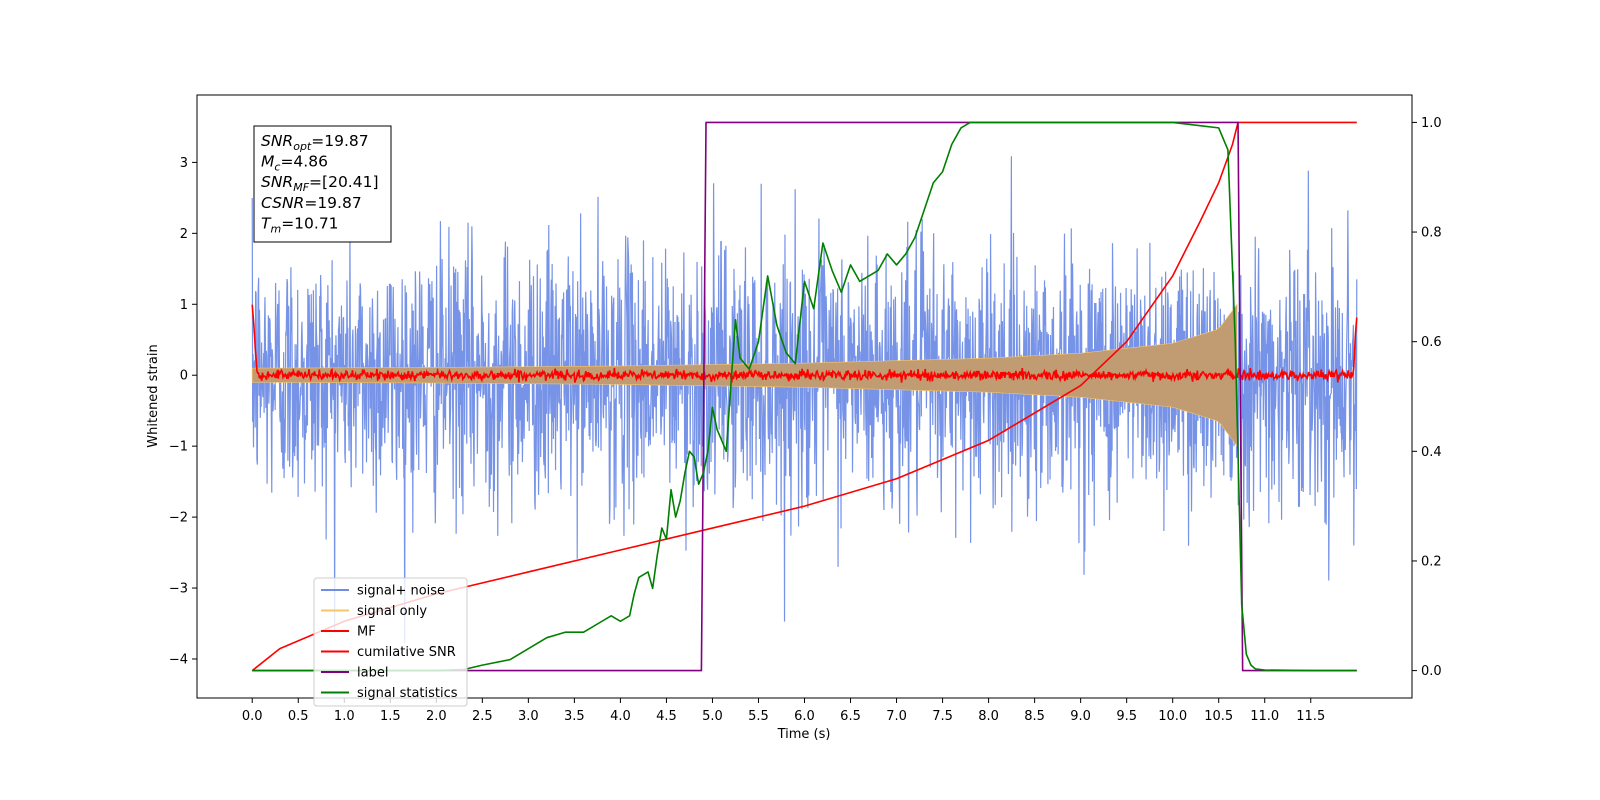  I want to click on y-tick-label: 2, so click(184, 234).